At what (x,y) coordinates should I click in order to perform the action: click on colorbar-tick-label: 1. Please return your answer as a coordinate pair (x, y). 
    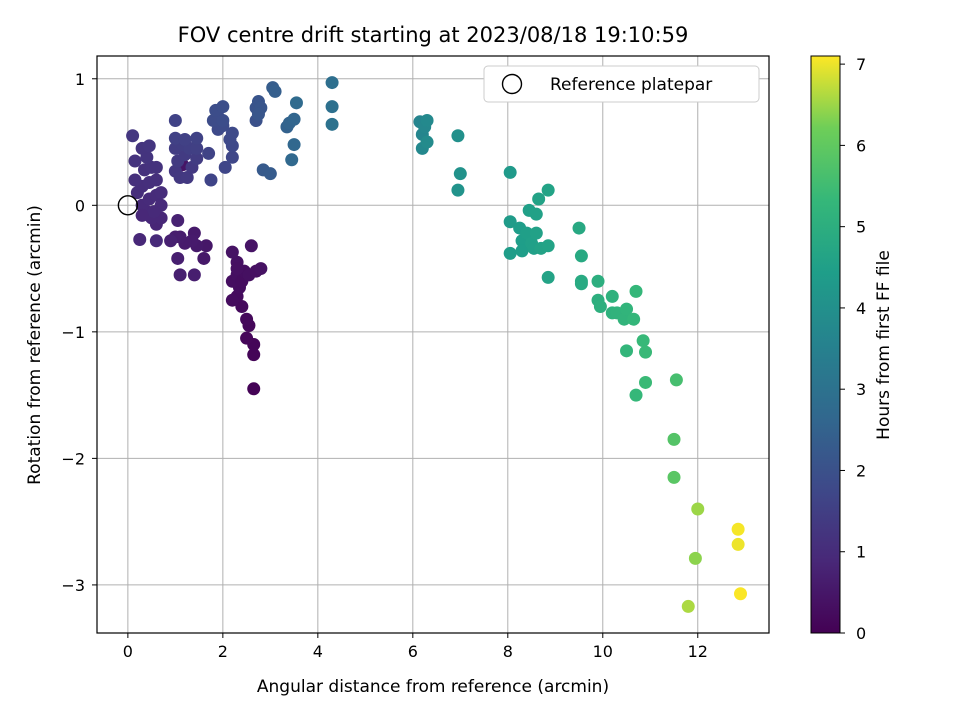
    Looking at the image, I should click on (861, 552).